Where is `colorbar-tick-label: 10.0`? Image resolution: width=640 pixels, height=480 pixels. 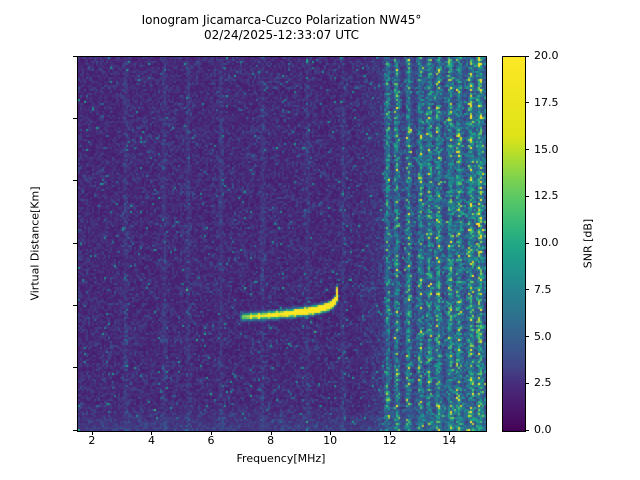
colorbar-tick-label: 10.0 is located at coordinates (546, 242).